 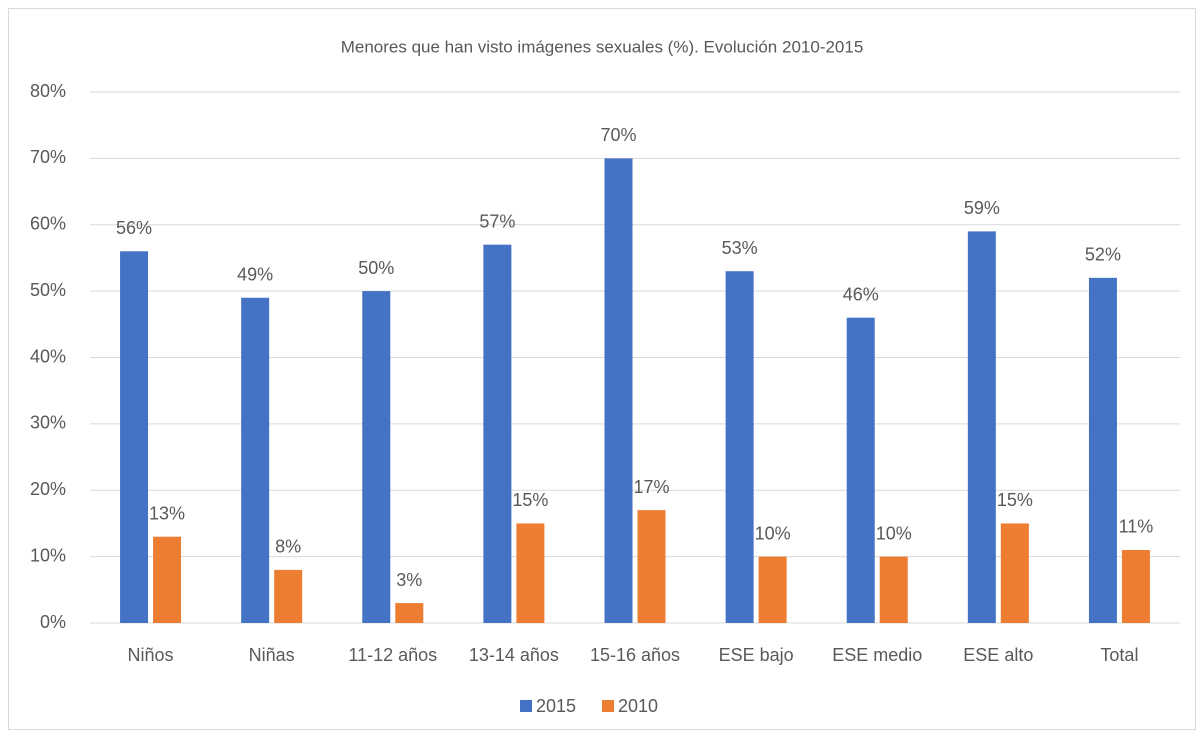 I want to click on y-tick-label: 40%, so click(x=48, y=356).